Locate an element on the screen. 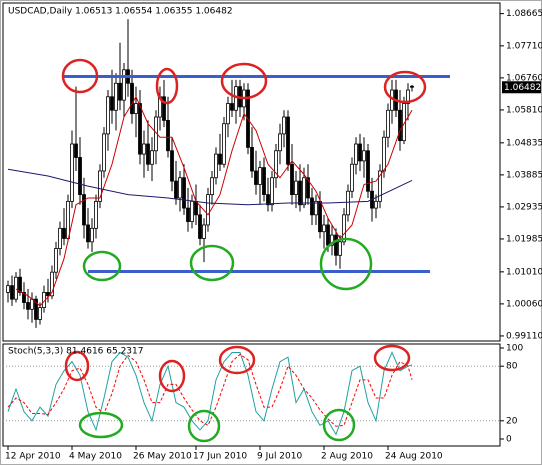 This screenshot has width=542, height=465. y-tick-label: 1.01985 is located at coordinates (524, 239).